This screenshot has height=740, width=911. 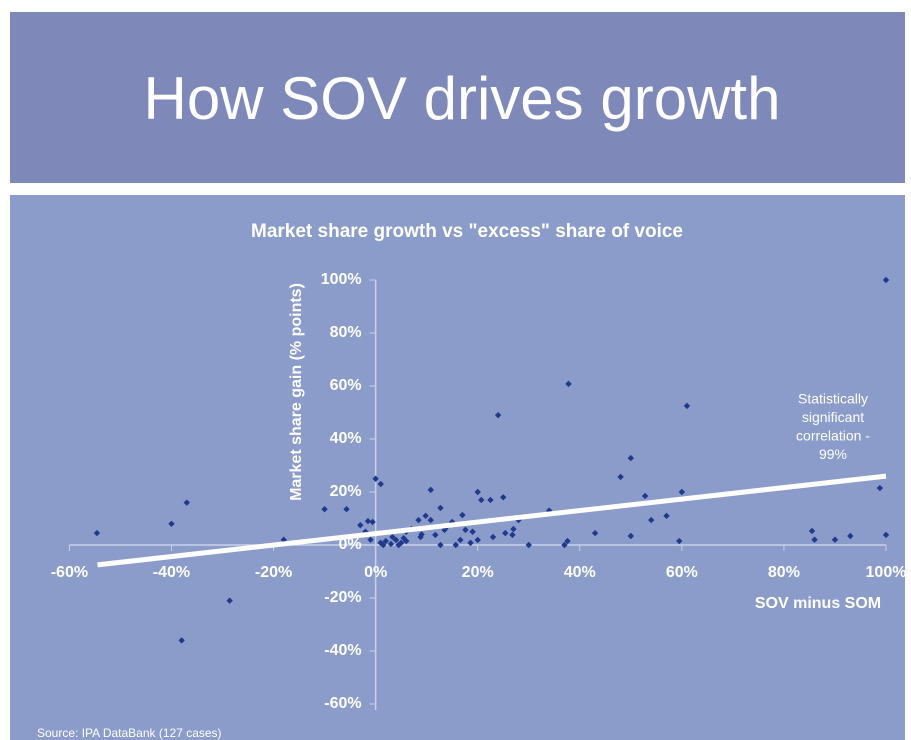 What do you see at coordinates (341, 279) in the screenshot?
I see `y-tick-label: 100%` at bounding box center [341, 279].